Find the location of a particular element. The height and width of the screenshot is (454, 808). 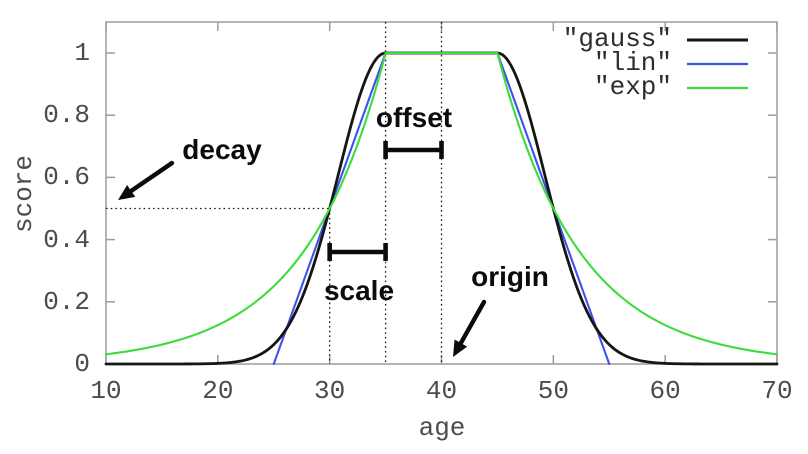

y-tick-label: 0.8 is located at coordinates (66, 115).